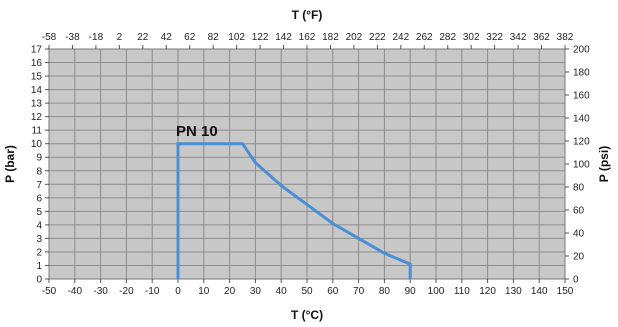  I want to click on x-tick-label: 90, so click(411, 291).